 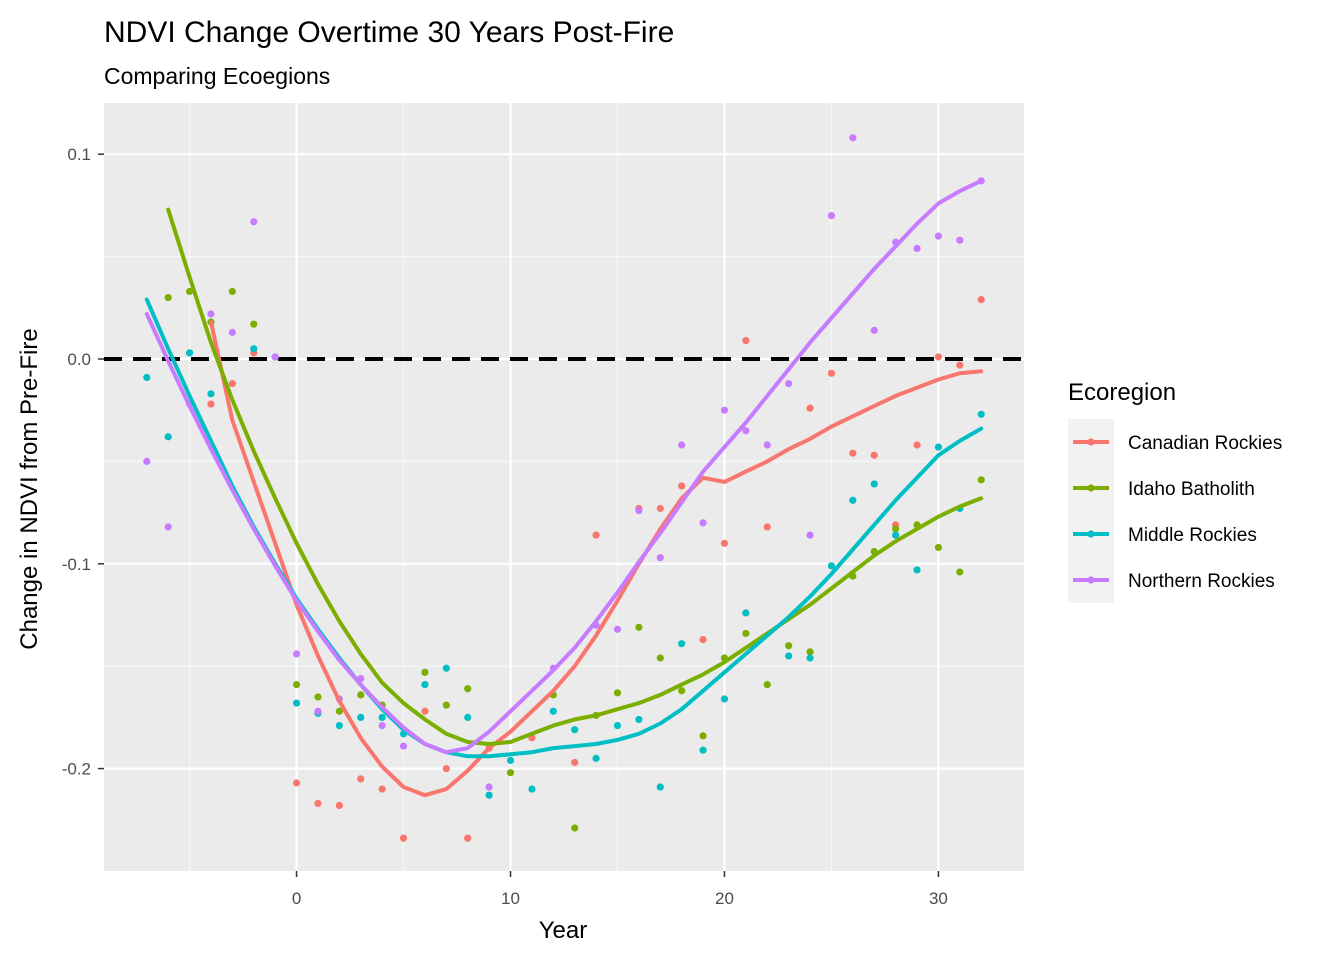 I want to click on chart-title: NDVI Change Overtime 30 Years Post-Fire, so click(x=389, y=32).